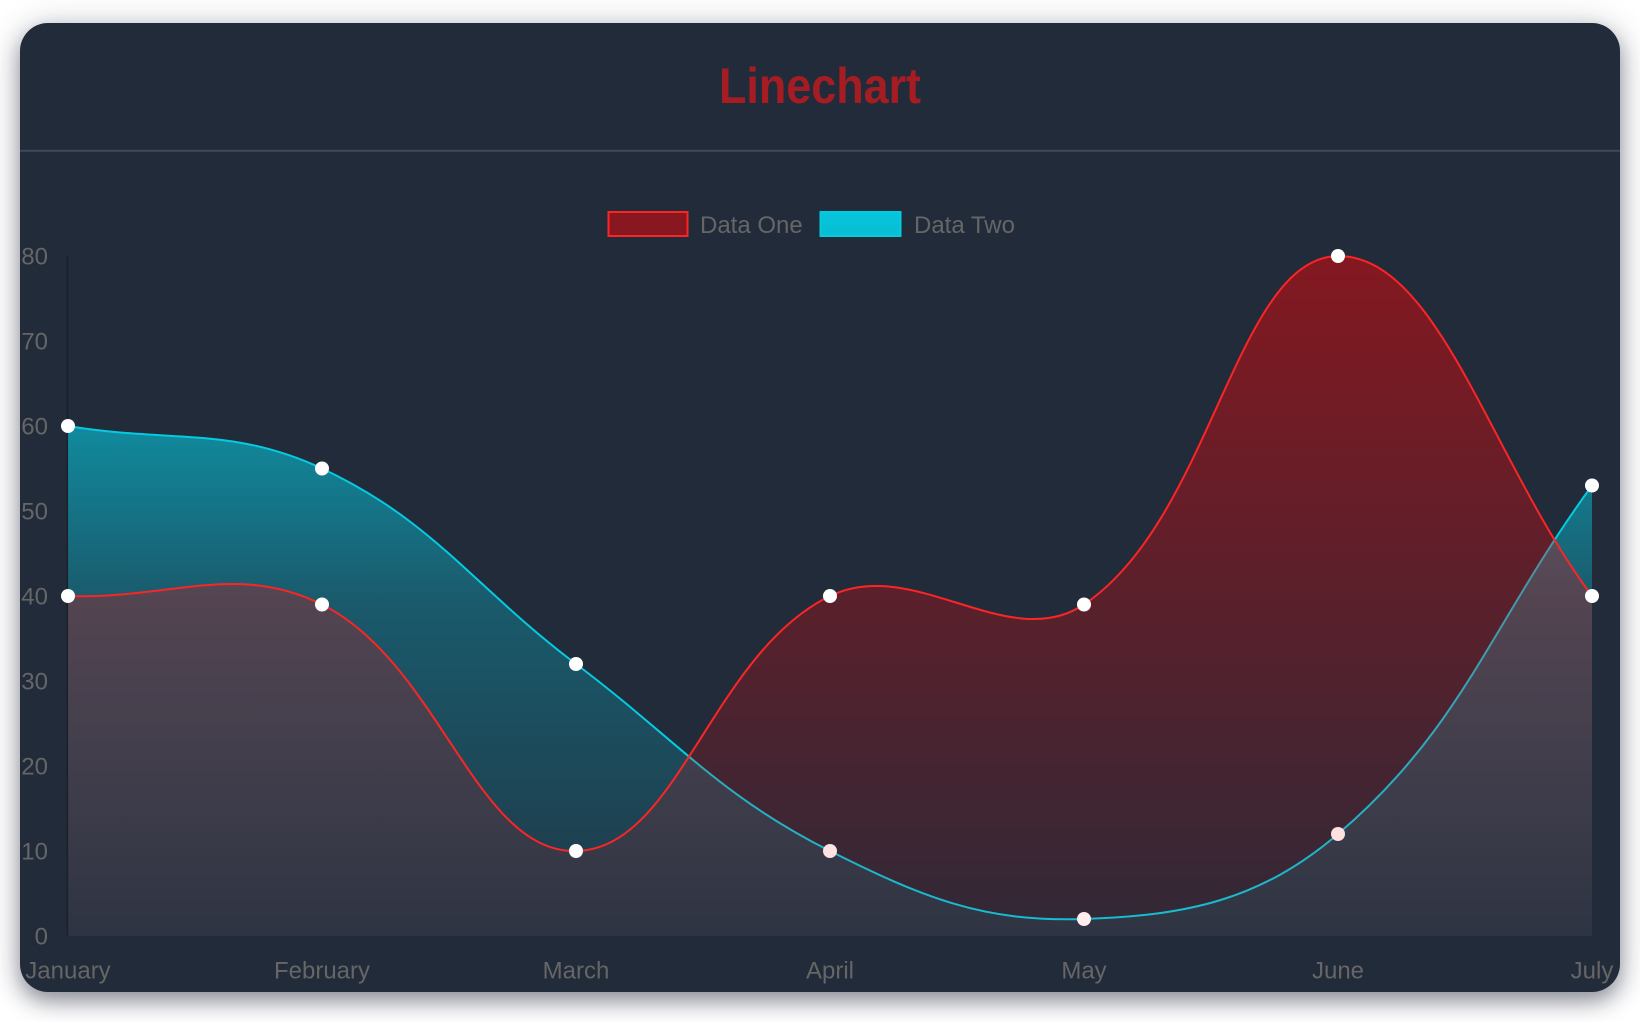 Image resolution: width=1640 pixels, height=1022 pixels. Describe the element at coordinates (34, 342) in the screenshot. I see `svg-text: 70` at that location.